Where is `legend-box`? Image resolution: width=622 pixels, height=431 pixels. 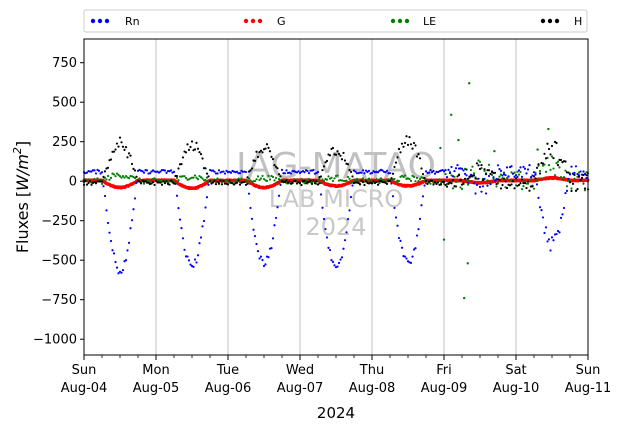
legend-box is located at coordinates (335, 21).